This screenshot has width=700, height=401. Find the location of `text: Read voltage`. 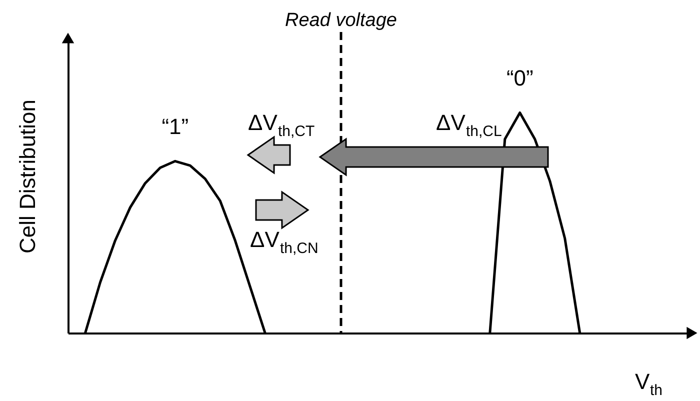

text: Read voltage is located at coordinates (341, 20).